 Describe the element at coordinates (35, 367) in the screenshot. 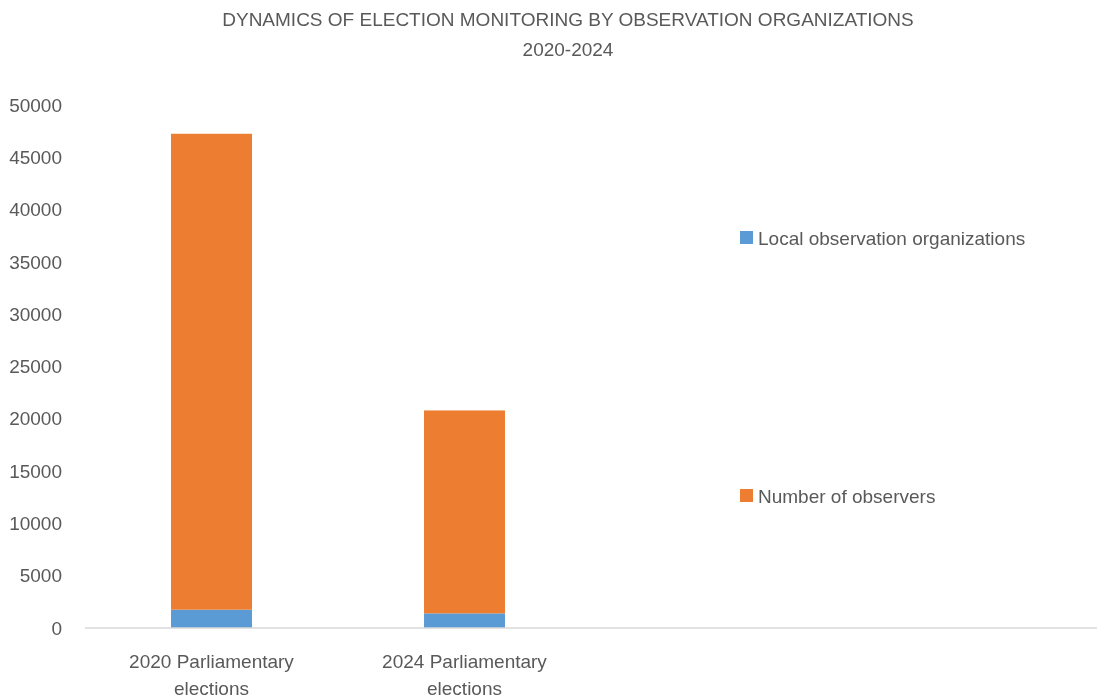

I see `y-tick-label: 25000` at that location.